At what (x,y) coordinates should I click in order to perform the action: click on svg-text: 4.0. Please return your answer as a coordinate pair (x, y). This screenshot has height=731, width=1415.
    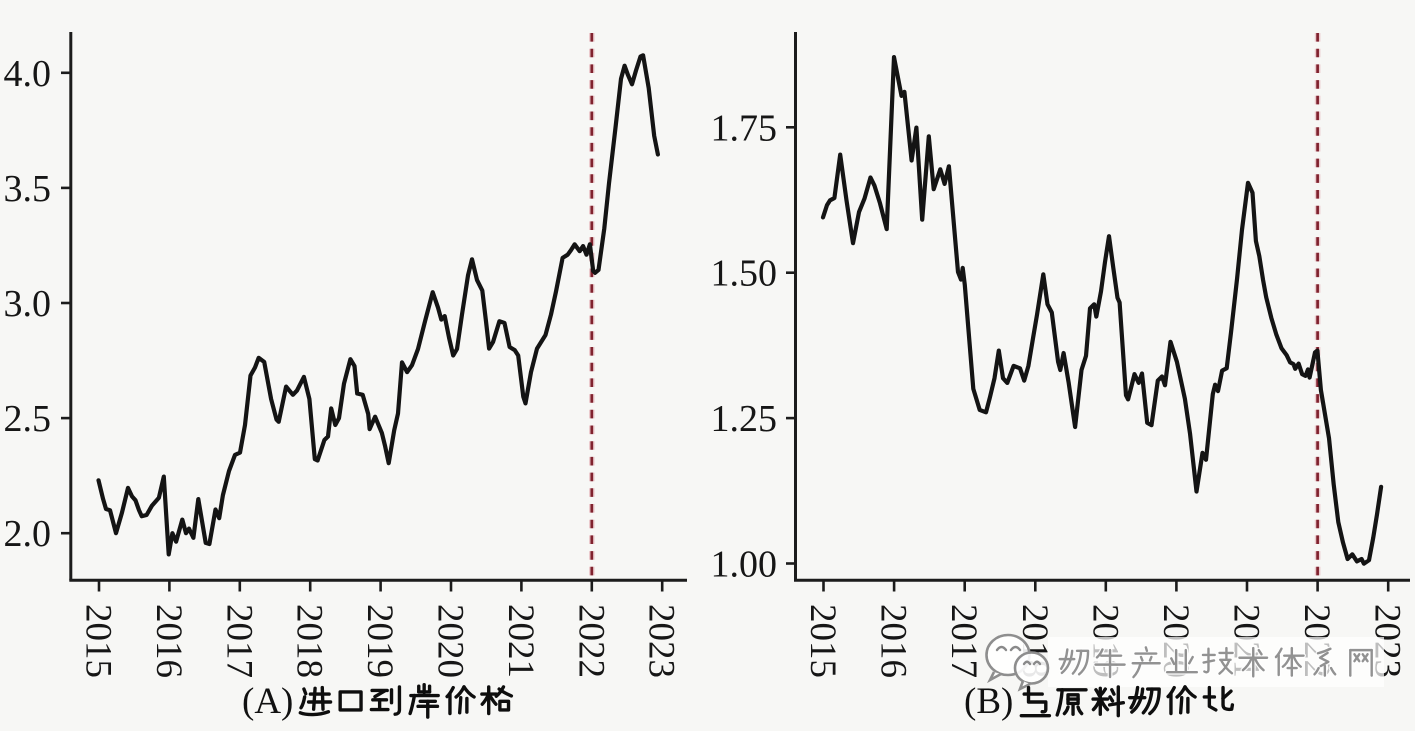
    Looking at the image, I should click on (28, 74).